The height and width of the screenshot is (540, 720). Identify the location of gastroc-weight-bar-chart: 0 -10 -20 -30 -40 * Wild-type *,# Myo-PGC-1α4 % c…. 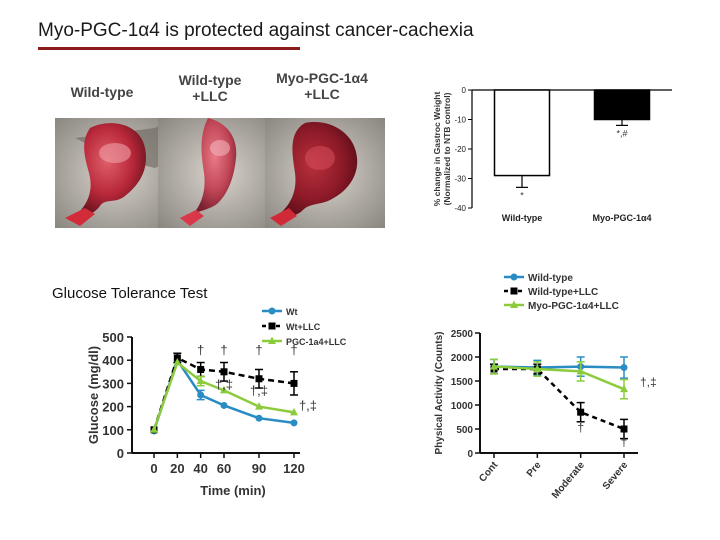
(552, 154).